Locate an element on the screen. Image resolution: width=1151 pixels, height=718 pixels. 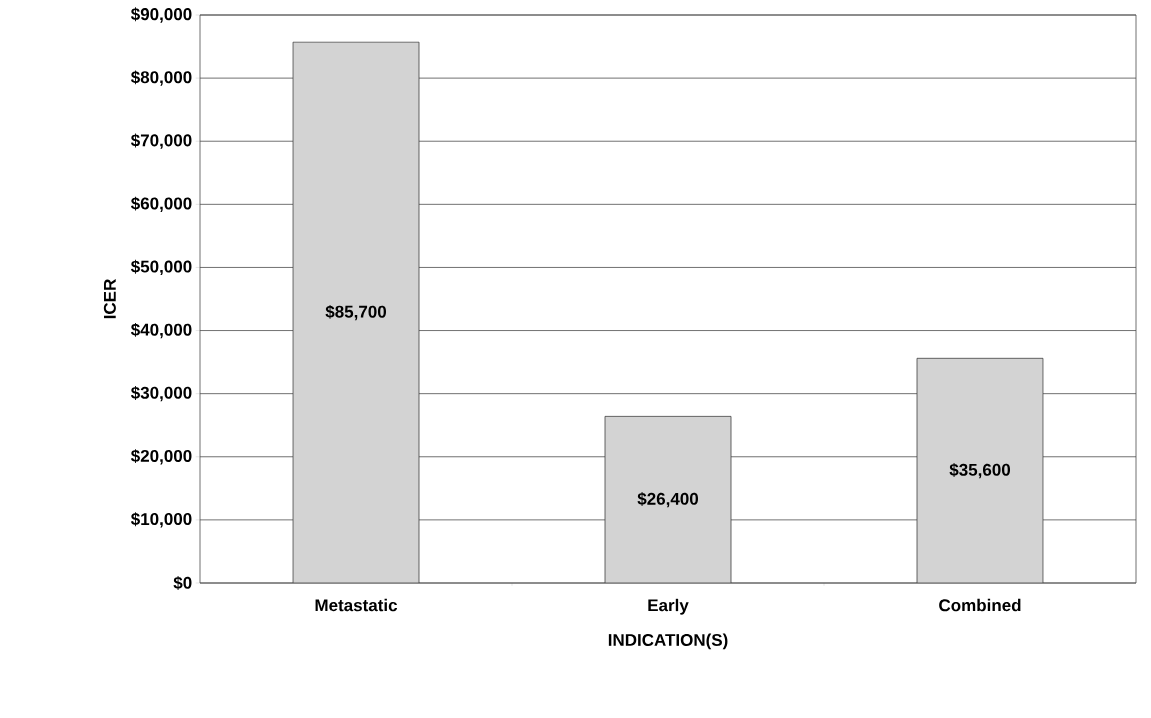
y-tick-label: $40,000 is located at coordinates (161, 330).